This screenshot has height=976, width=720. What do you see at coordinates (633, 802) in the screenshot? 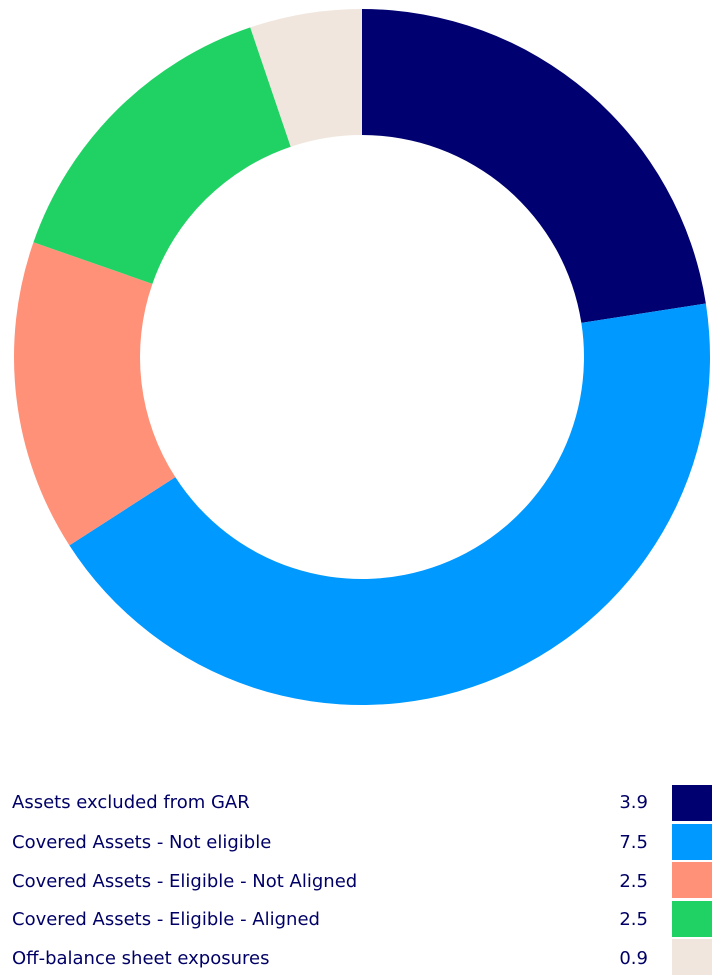
I see `value-label: 3.9` at bounding box center [633, 802].